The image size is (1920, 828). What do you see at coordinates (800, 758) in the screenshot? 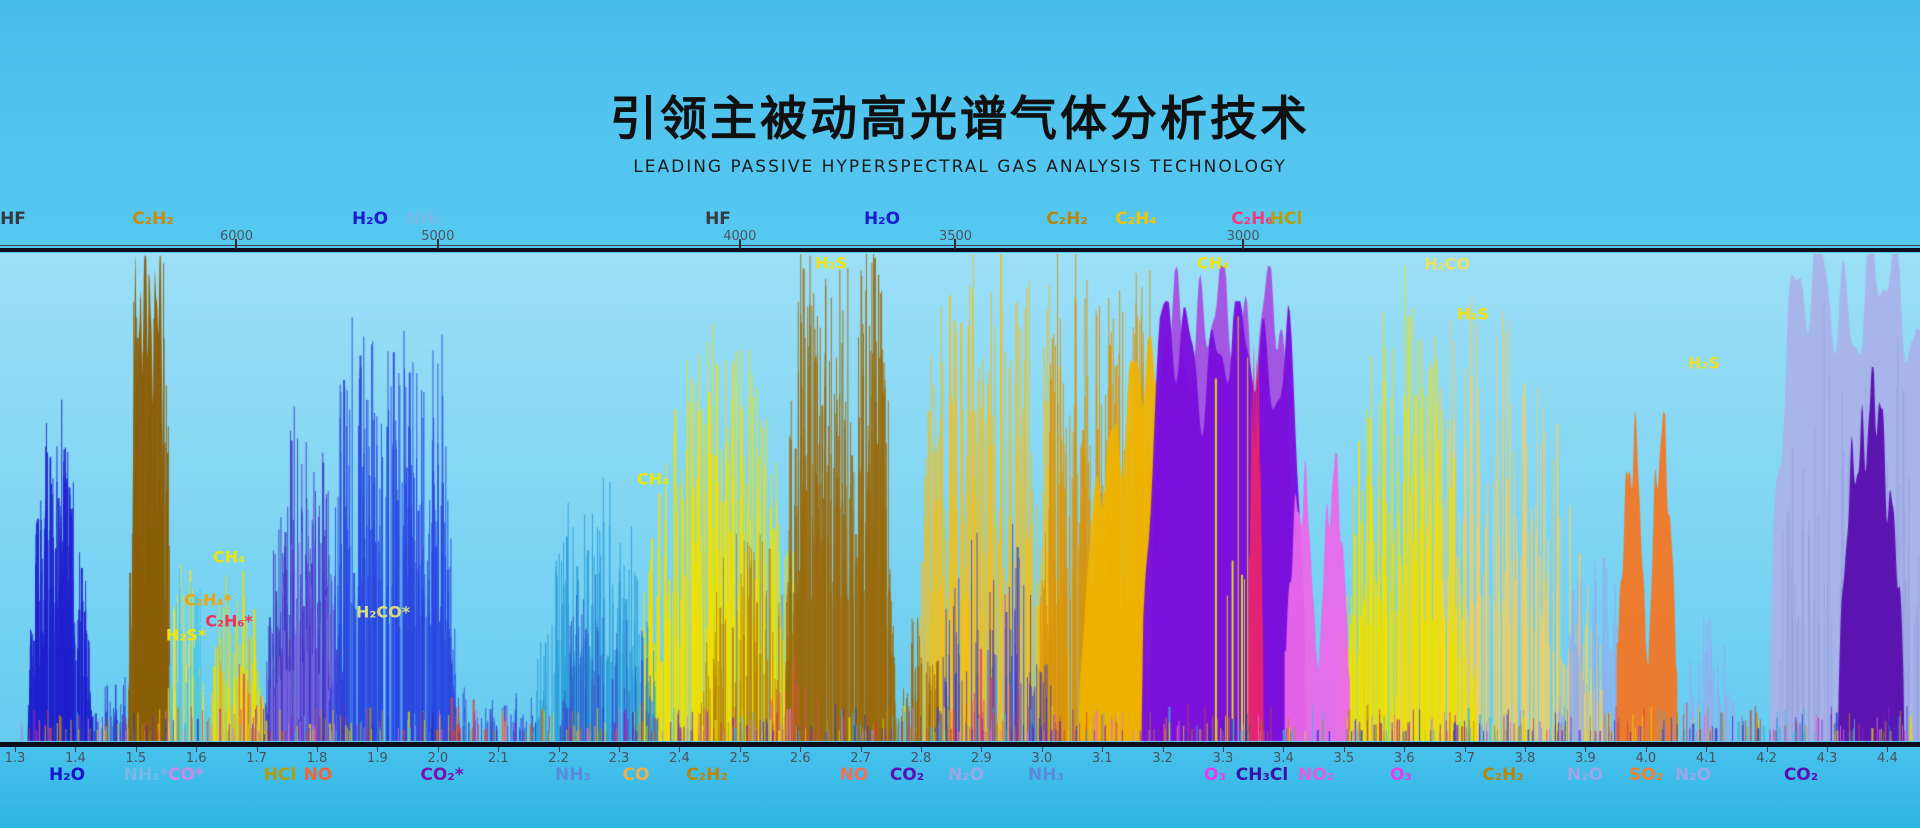
I see `wavelength-tick-label: 2.6` at bounding box center [800, 758].